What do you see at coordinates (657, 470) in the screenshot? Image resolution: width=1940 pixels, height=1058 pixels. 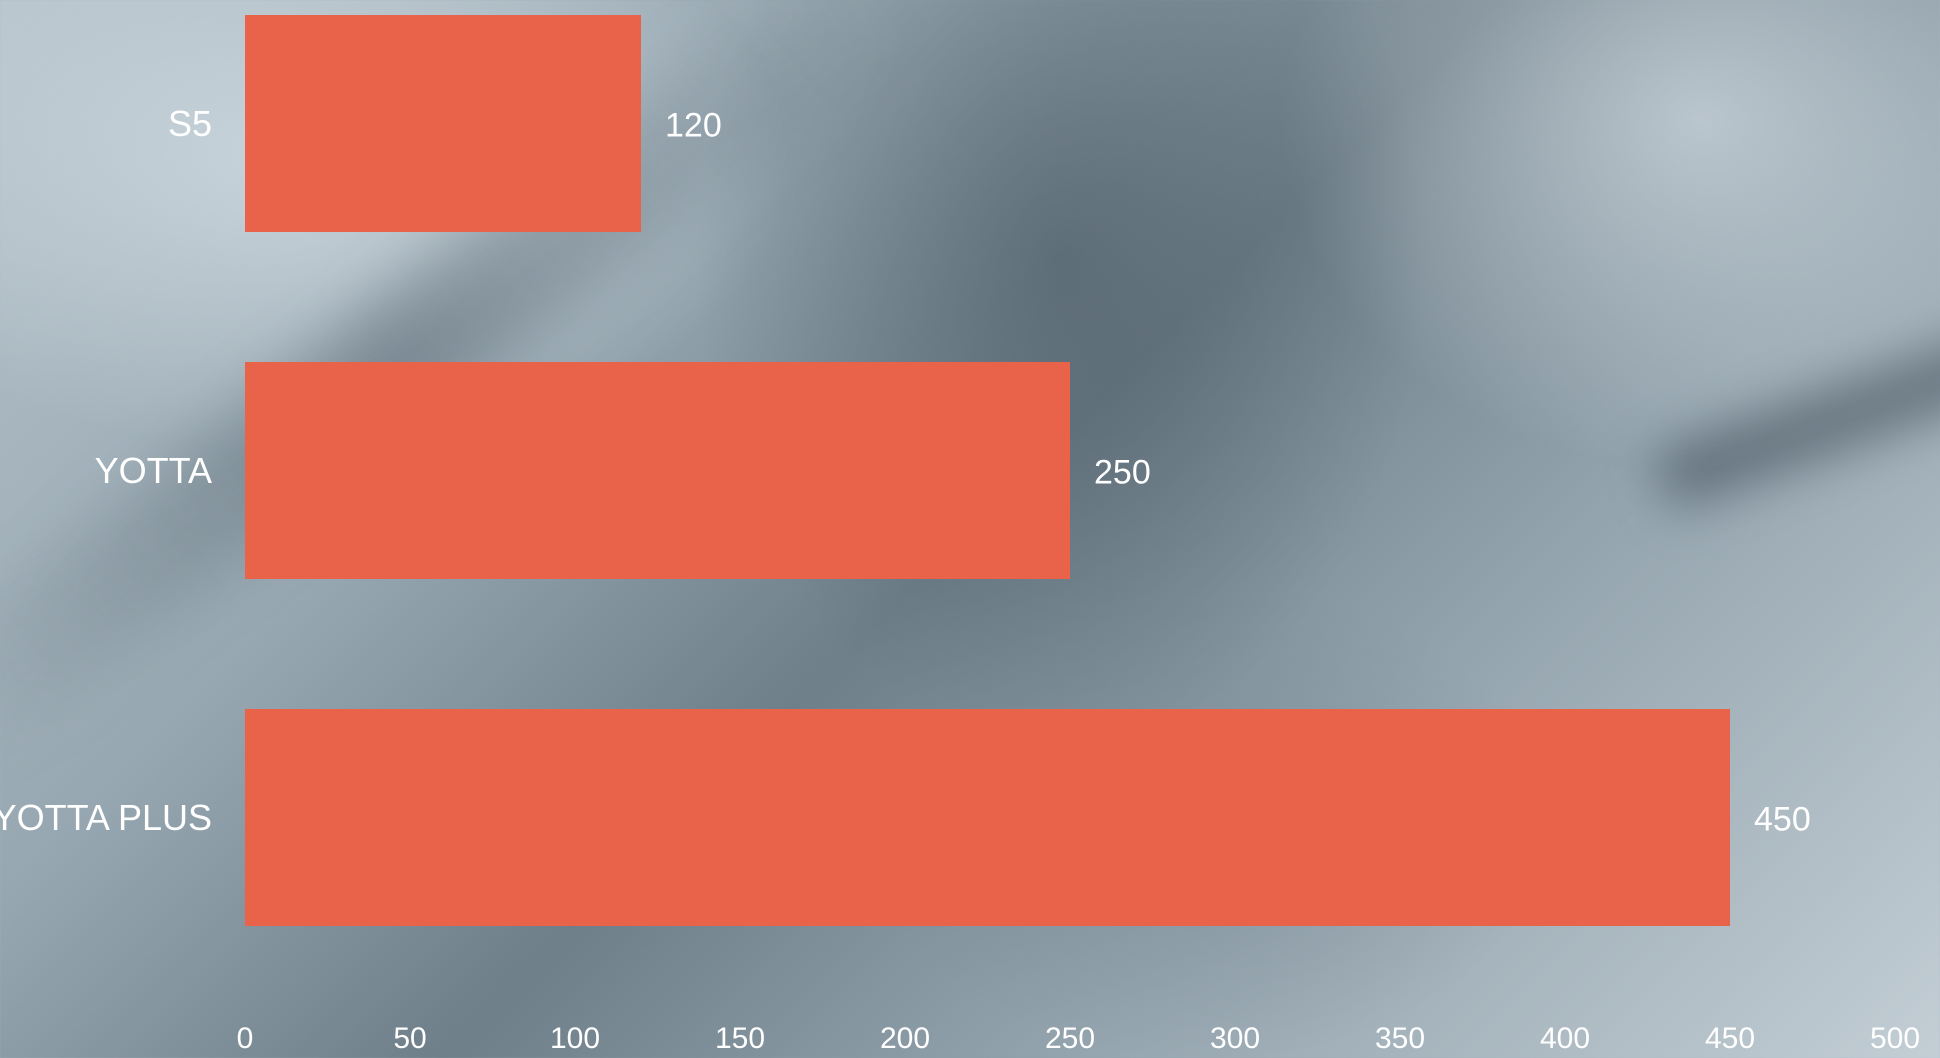 I see `bar-yotta` at bounding box center [657, 470].